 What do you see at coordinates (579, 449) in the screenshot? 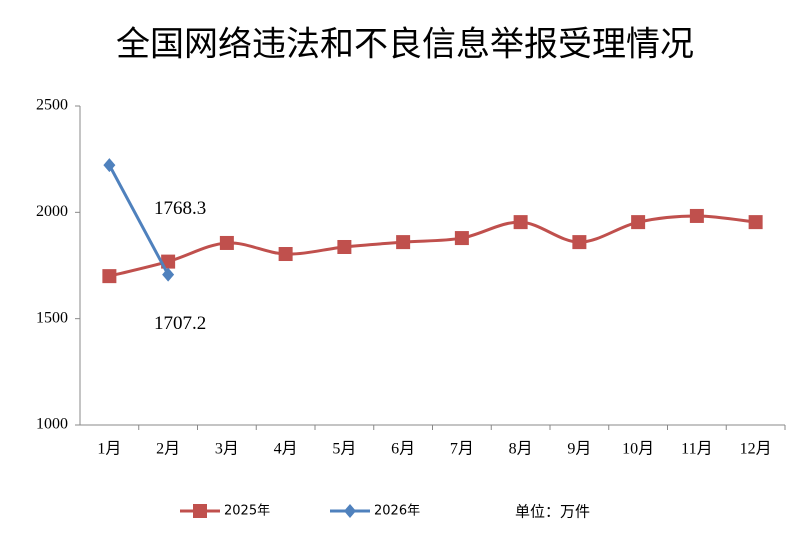
I see `x-tick-label: 9月` at bounding box center [579, 449].